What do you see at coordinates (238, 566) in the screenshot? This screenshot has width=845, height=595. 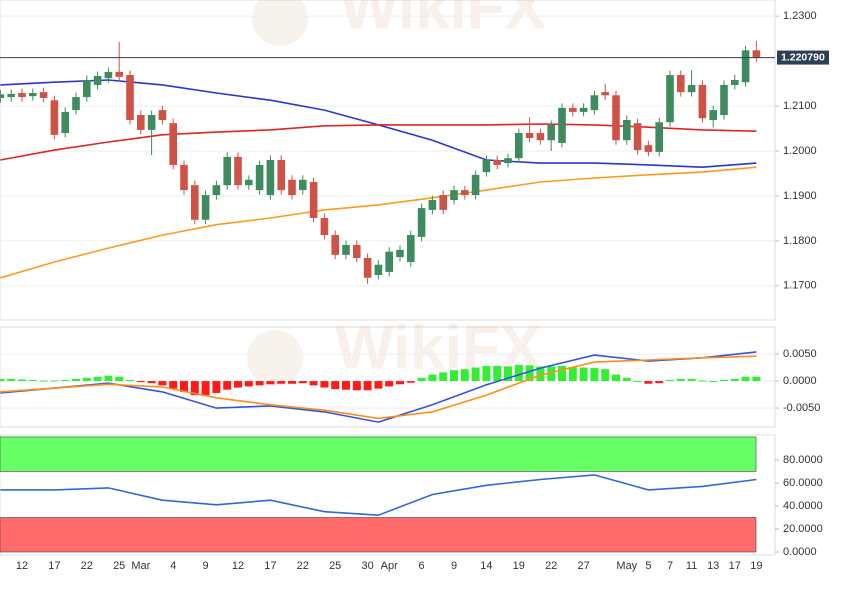 I see `x-tick-label: 12` at bounding box center [238, 566].